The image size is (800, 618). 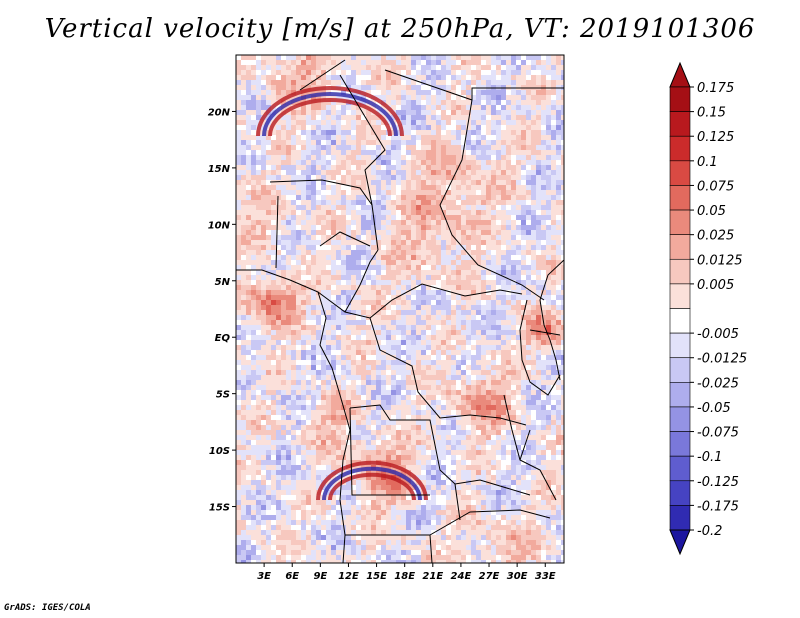 I want to click on colorbar-label: 0.125, so click(x=715, y=137).